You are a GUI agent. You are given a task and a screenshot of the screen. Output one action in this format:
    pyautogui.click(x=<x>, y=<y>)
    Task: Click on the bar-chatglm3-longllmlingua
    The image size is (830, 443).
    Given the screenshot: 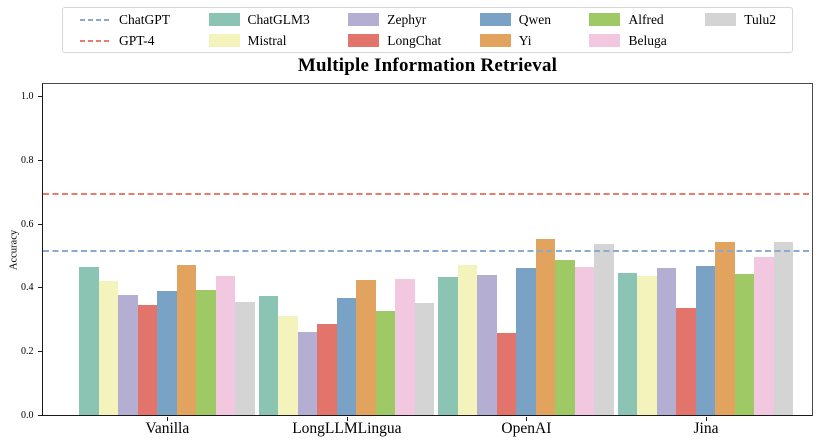 What is the action you would take?
    pyautogui.click(x=268, y=355)
    